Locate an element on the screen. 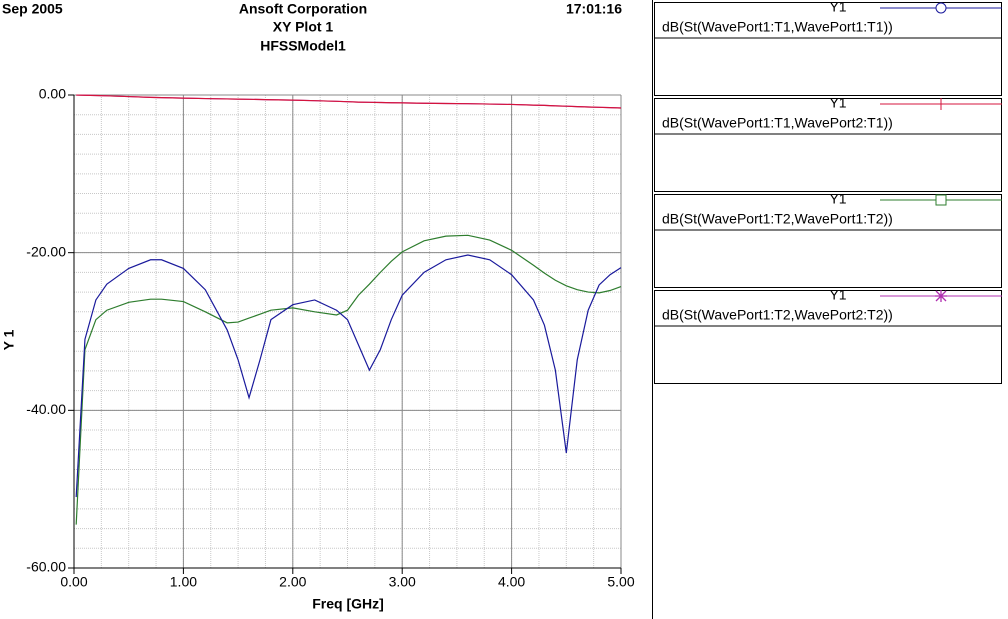 Image resolution: width=1008 pixels, height=619 pixels. x-tick-label: 4.00 is located at coordinates (511, 582).